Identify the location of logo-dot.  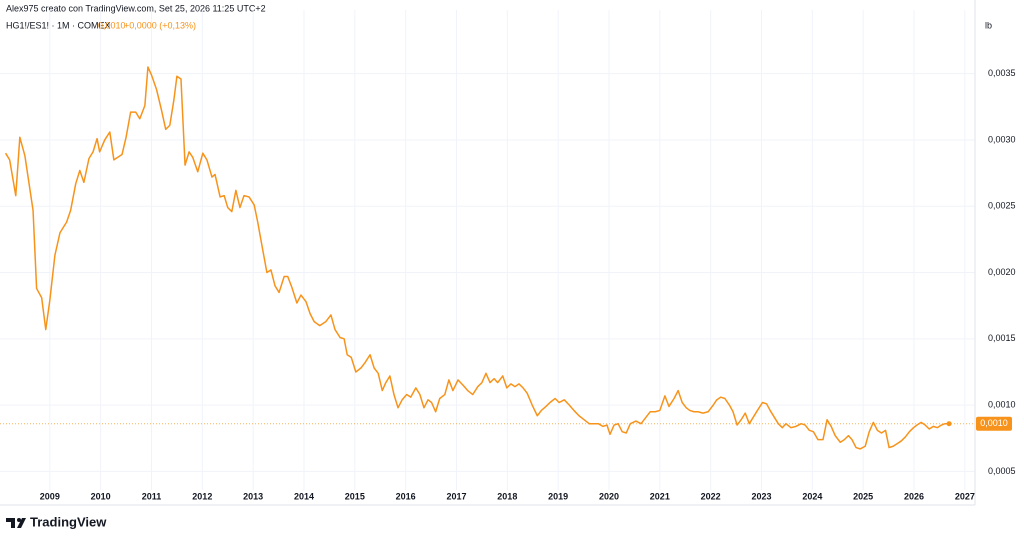
(19, 520).